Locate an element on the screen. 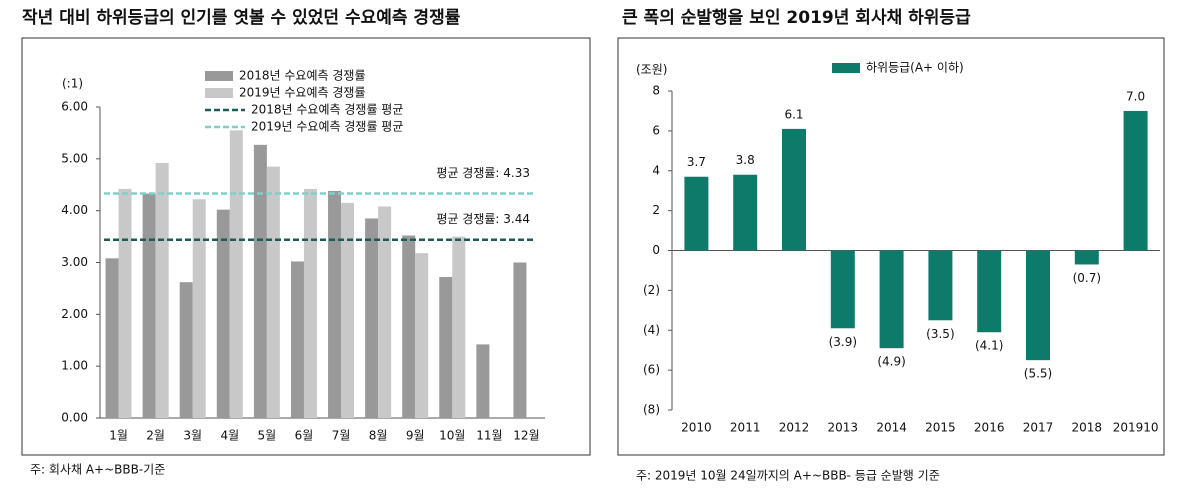 Image resolution: width=1180 pixels, height=490 pixels. legend-label: 2018년 수요예측 경쟁률 평균 is located at coordinates (327, 110).